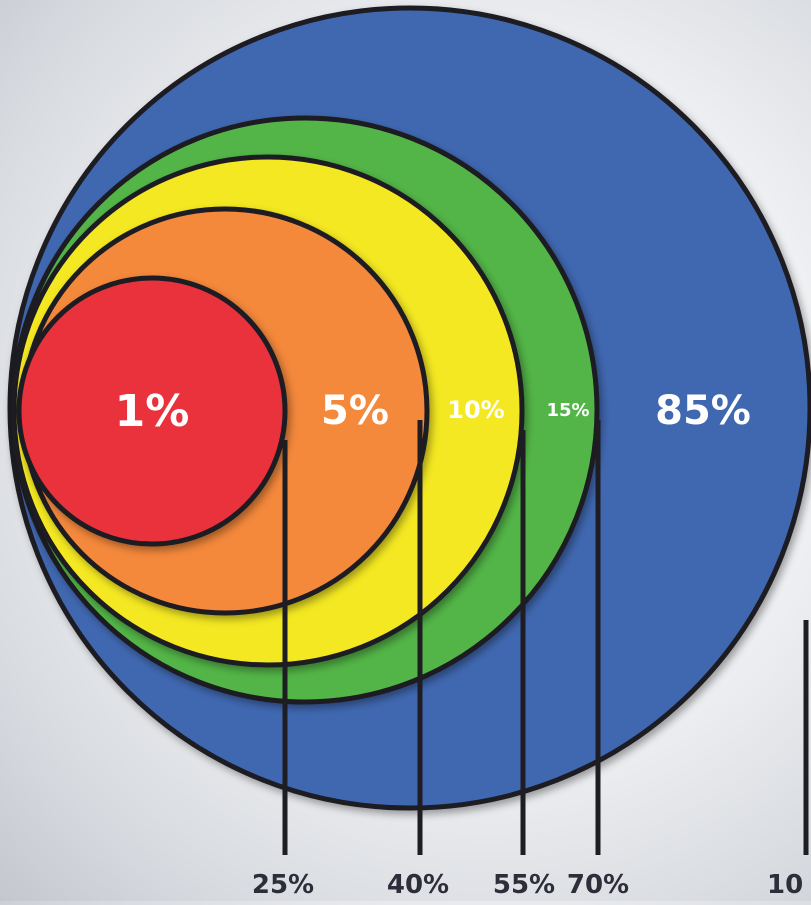 This screenshot has height=905, width=811. I want to click on marker-label-40: 40%, so click(418, 885).